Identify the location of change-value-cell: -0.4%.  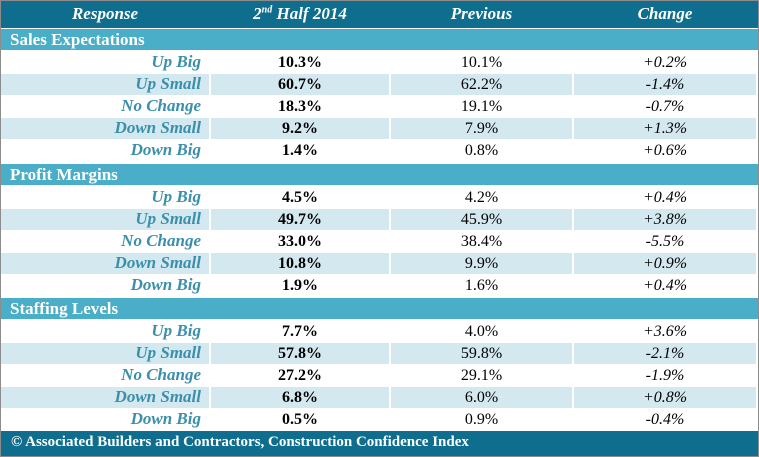
(665, 419).